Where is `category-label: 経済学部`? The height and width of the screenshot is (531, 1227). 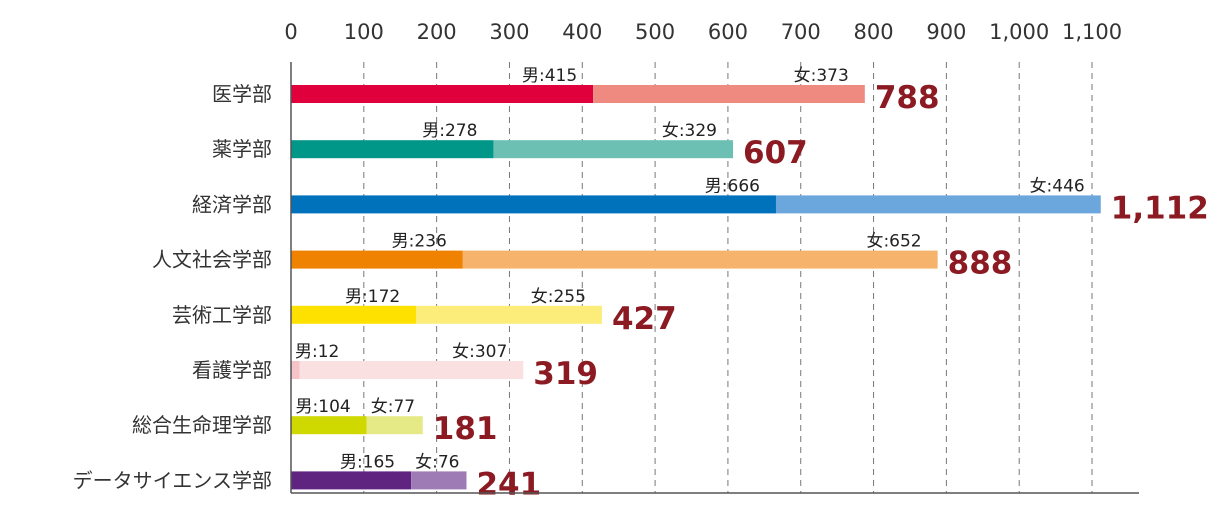 category-label: 経済学部 is located at coordinates (232, 204).